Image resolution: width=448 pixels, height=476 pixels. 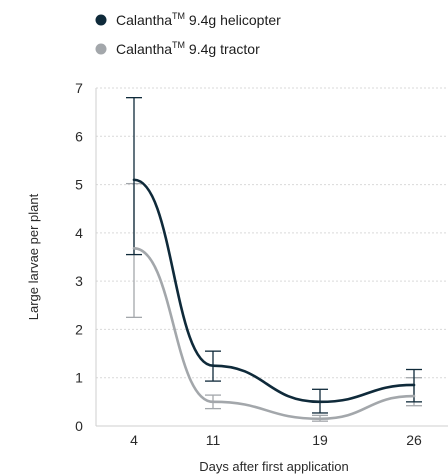 What do you see at coordinates (79, 88) in the screenshot?
I see `y-tick-label-7: 7` at bounding box center [79, 88].